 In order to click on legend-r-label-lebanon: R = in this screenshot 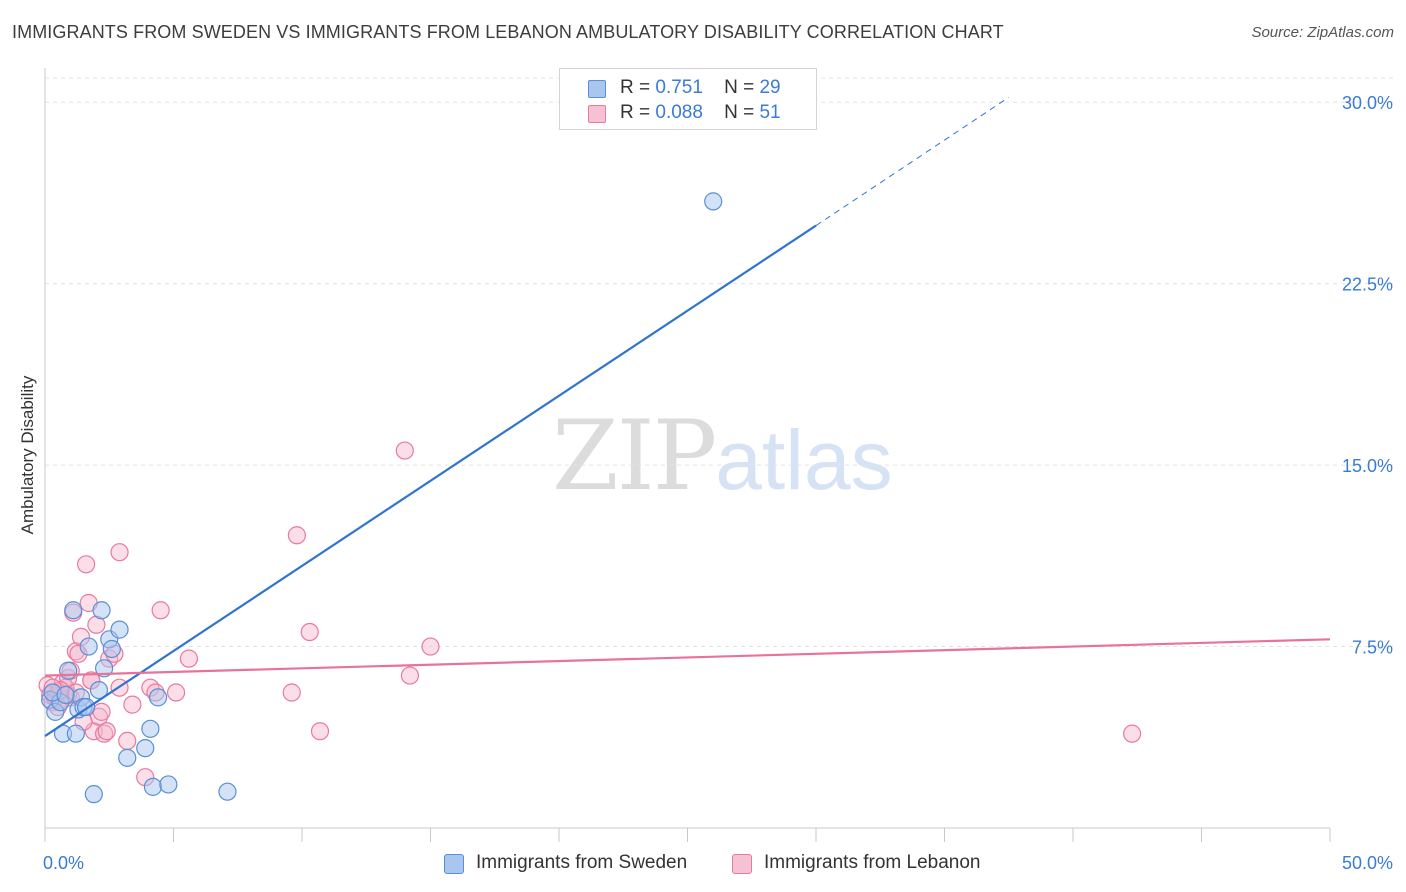, I will do `click(635, 112)`.